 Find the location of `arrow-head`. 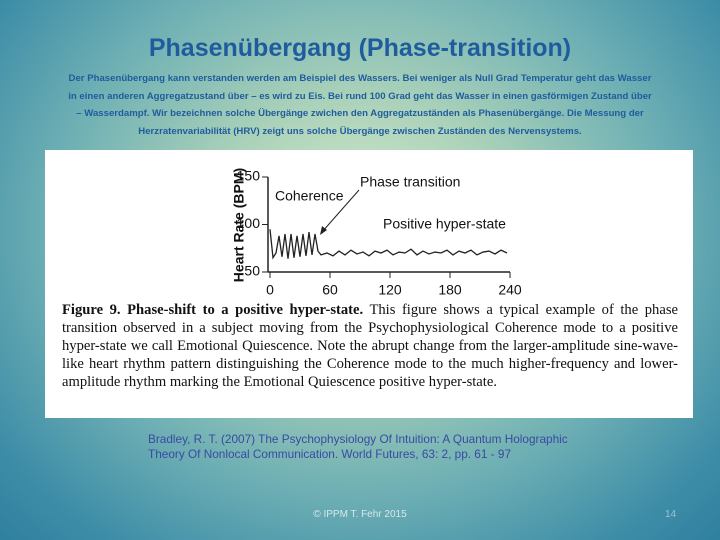

arrow-head is located at coordinates (323, 230).